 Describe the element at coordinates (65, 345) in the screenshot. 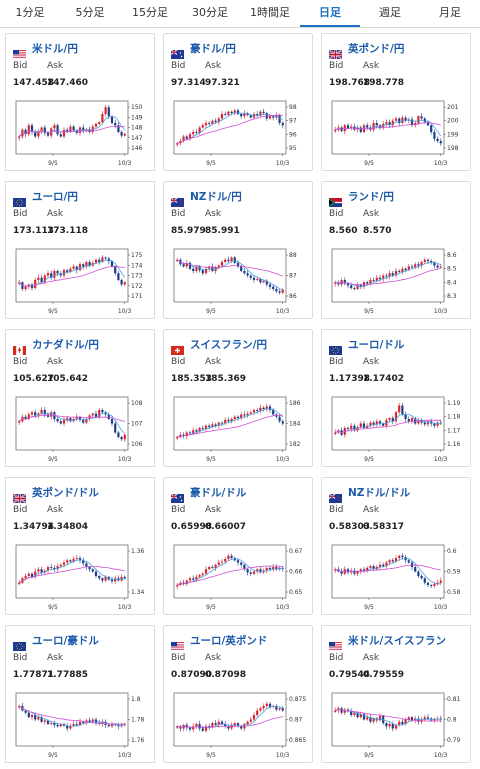

I see `currency-pair-link: カナダドル/円` at that location.